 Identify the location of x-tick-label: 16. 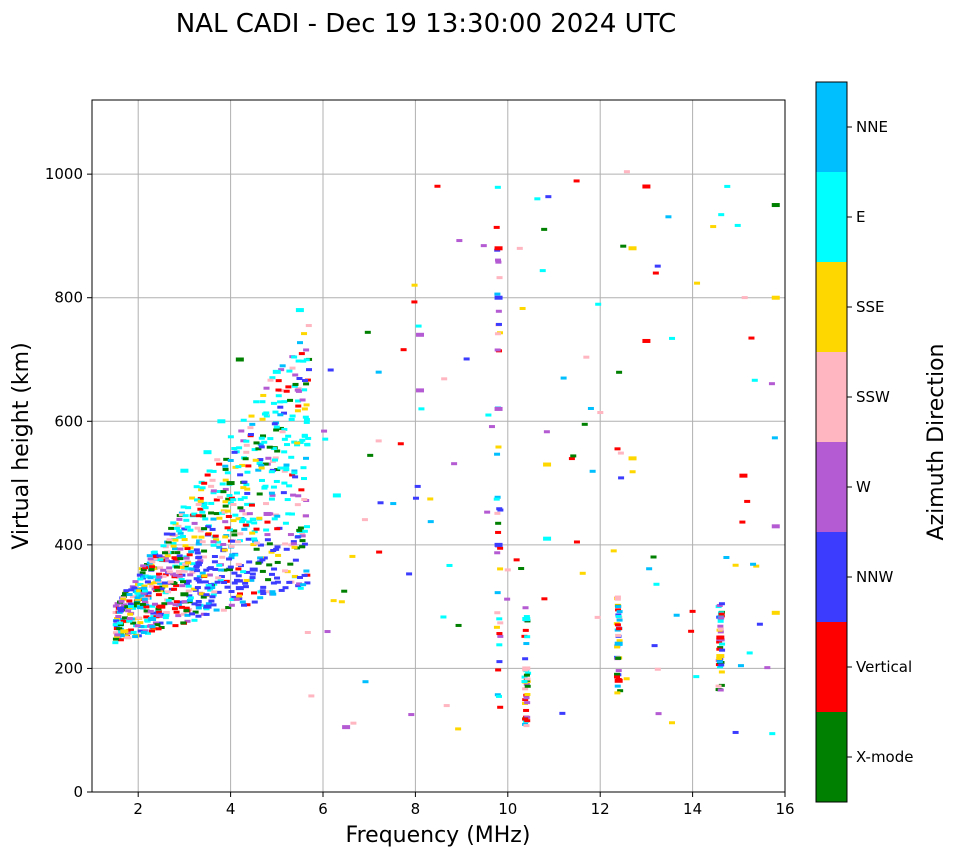
(784, 809).